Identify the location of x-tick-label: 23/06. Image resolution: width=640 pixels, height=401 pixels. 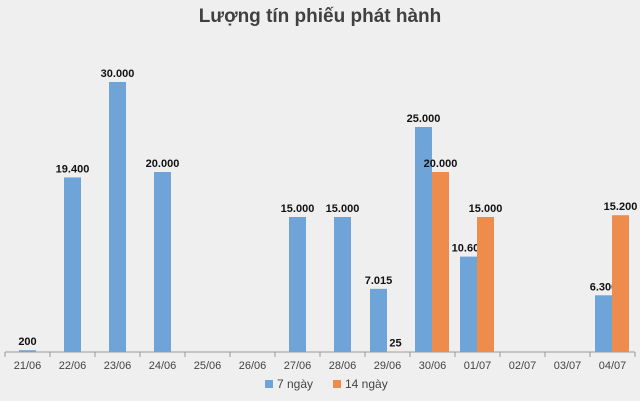
(118, 366).